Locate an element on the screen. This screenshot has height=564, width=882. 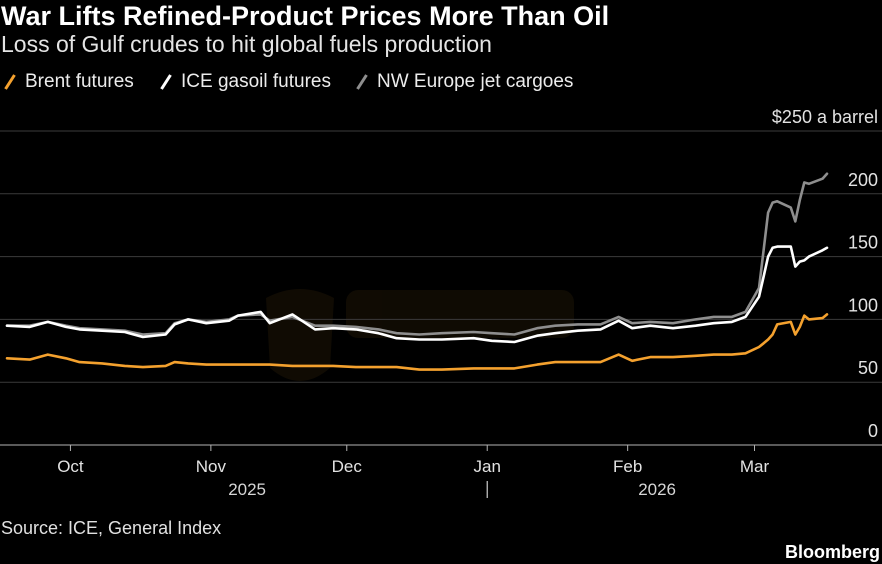
year-label: 2026 is located at coordinates (657, 489).